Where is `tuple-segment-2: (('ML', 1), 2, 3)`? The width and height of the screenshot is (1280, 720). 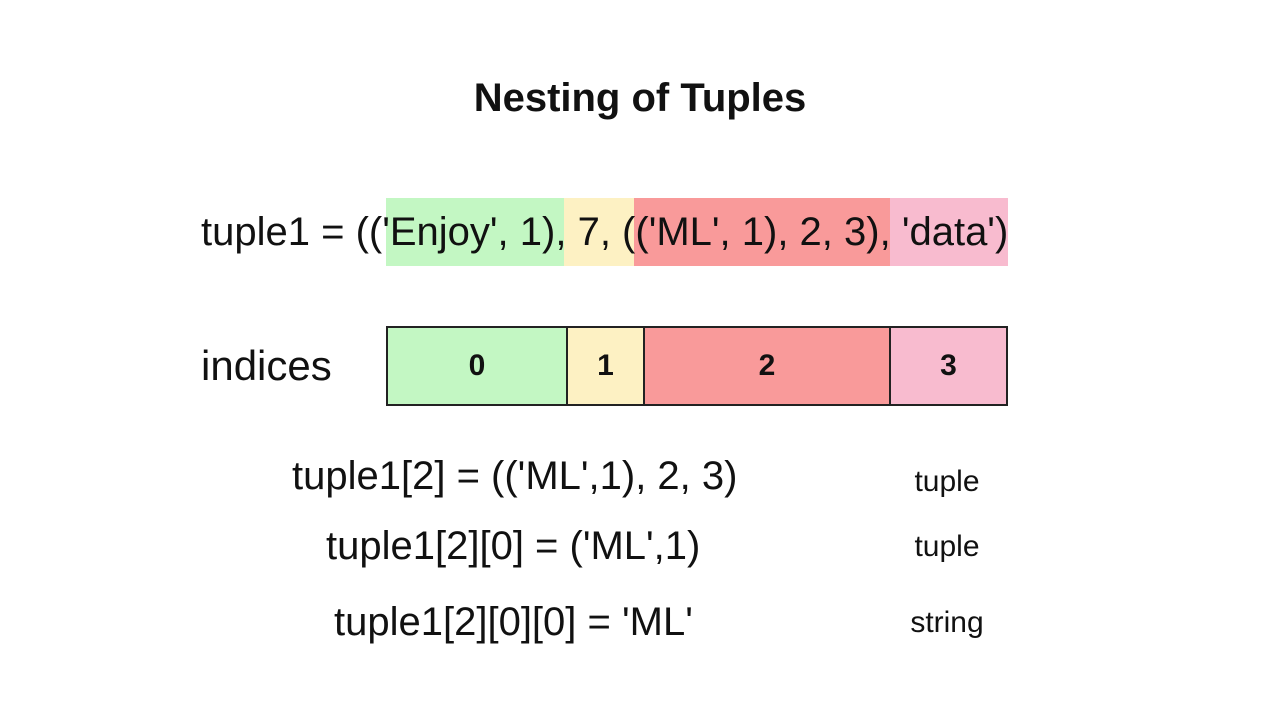
tuple-segment-2: (('ML', 1), 2, 3) is located at coordinates (751, 232).